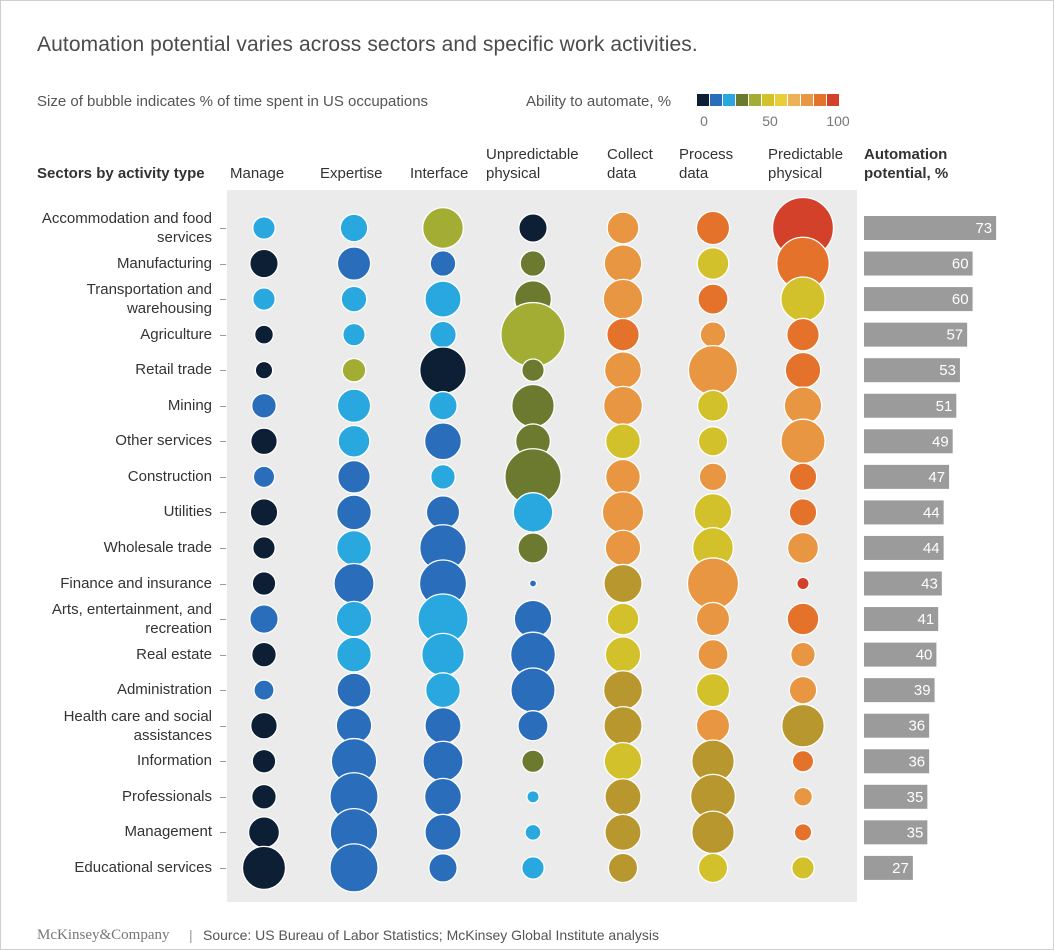 The width and height of the screenshot is (1054, 950). Describe the element at coordinates (121, 173) in the screenshot. I see `row-header: Sectors by activity type` at that location.